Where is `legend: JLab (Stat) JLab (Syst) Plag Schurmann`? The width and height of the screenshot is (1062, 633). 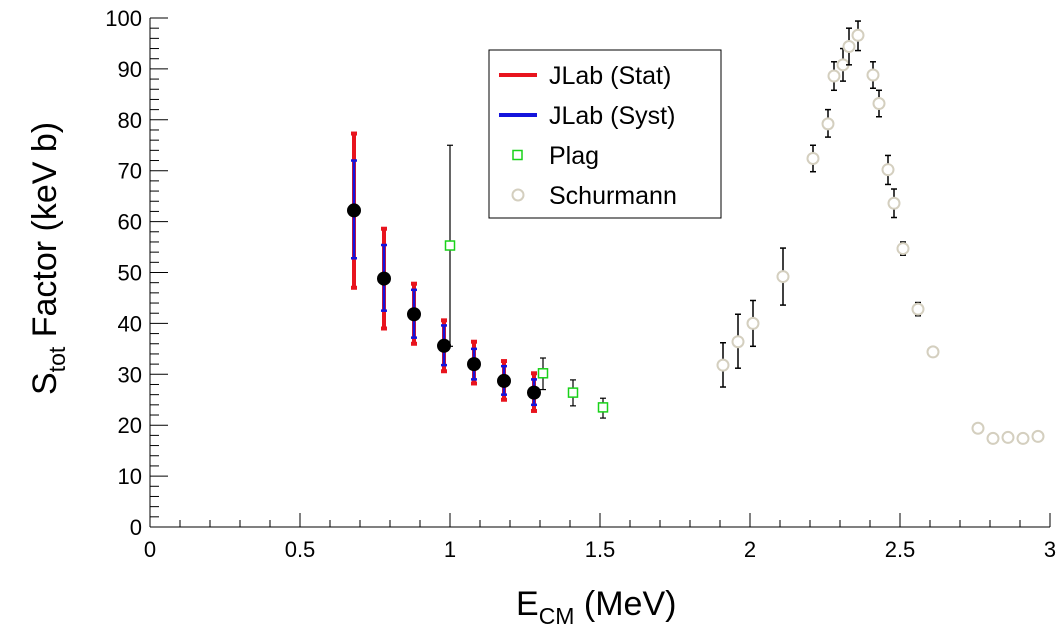 legend: JLab (Stat) JLab (Syst) Plag Schurmann is located at coordinates (605, 134).